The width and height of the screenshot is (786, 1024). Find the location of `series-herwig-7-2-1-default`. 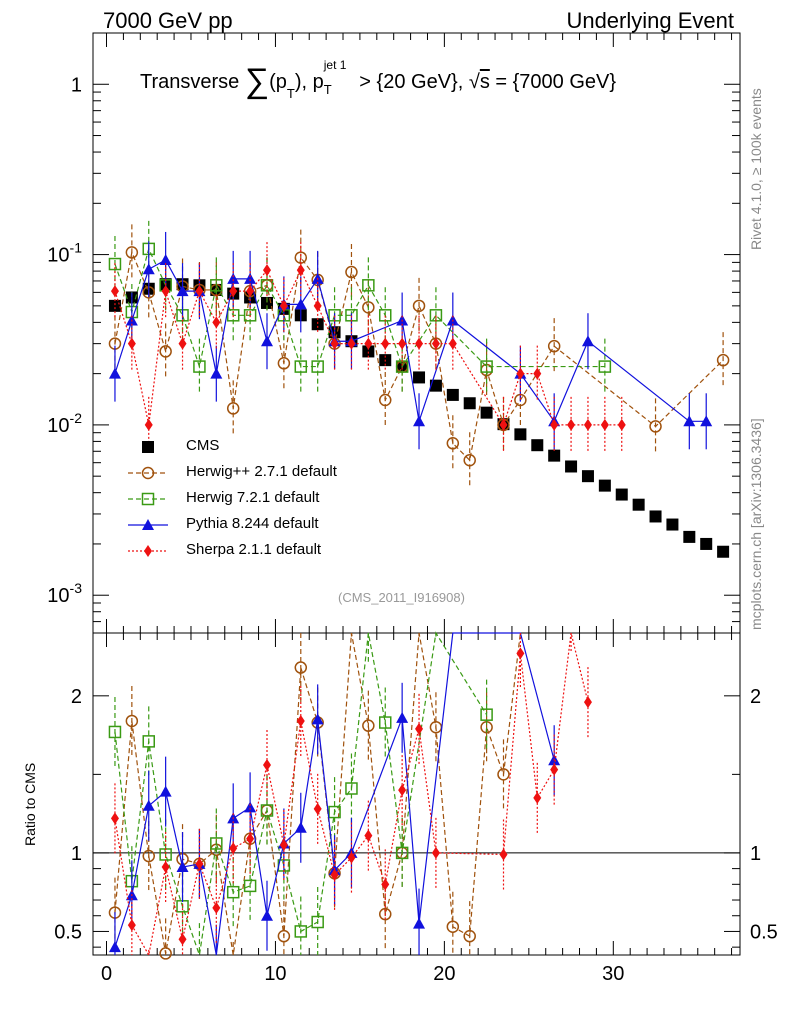

series-herwig-7-2-1-default is located at coordinates (360, 307).